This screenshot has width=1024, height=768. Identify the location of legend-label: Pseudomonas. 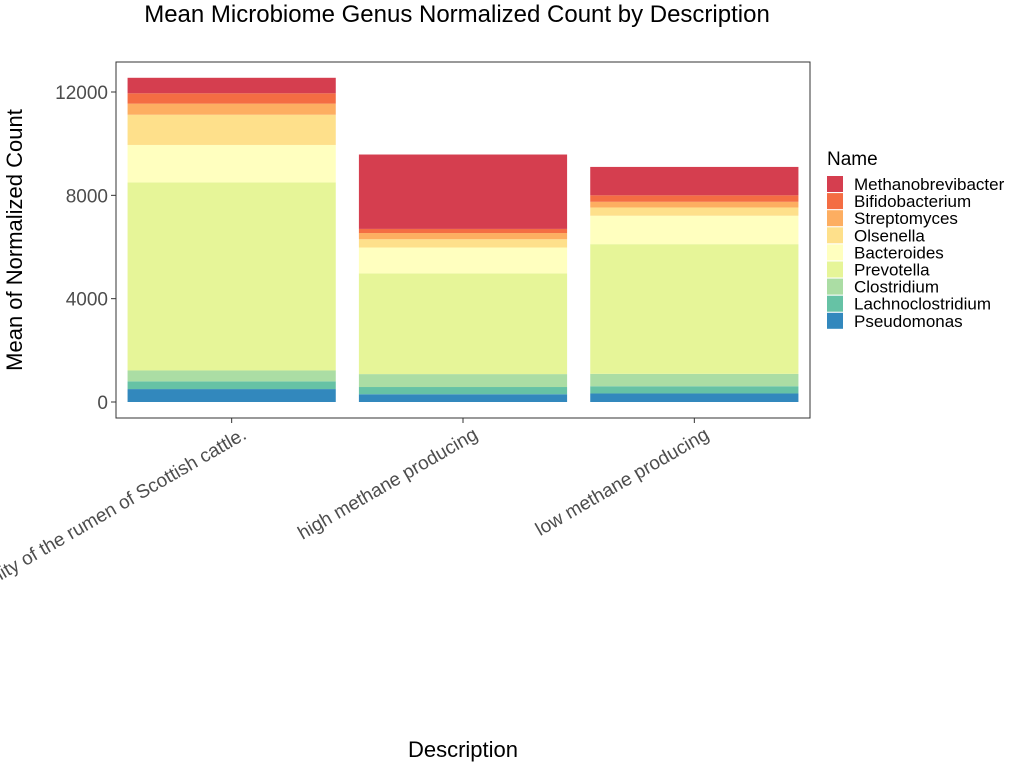
(908, 321).